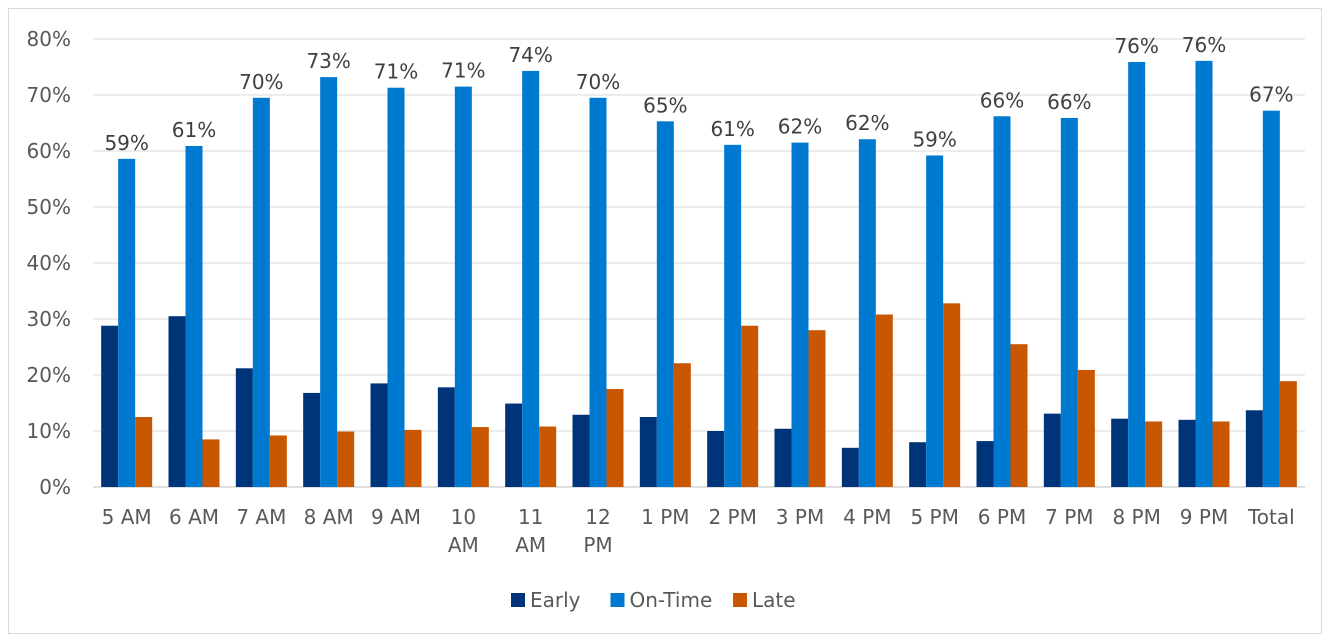 Image resolution: width=1330 pixels, height=643 pixels. What do you see at coordinates (1204, 517) in the screenshot?
I see `x-tick-label: 9 PM` at bounding box center [1204, 517].